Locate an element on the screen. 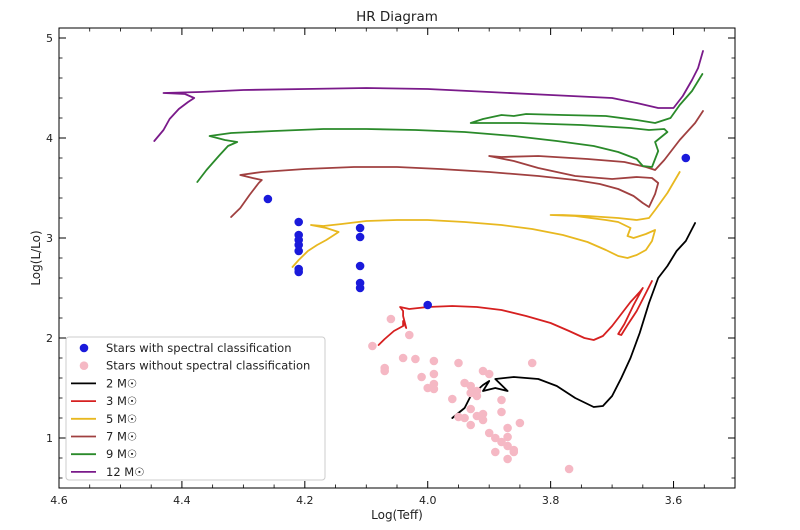 Image resolution: width=800 pixels, height=530 pixels. x-axis-label: Log(Teff) is located at coordinates (397, 515).